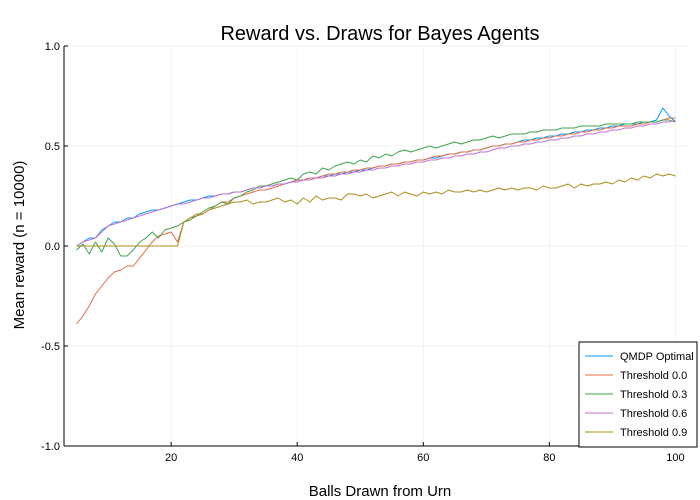 The image size is (700, 500). What do you see at coordinates (52, 247) in the screenshot?
I see `y-tick-label: 0.0` at bounding box center [52, 247].